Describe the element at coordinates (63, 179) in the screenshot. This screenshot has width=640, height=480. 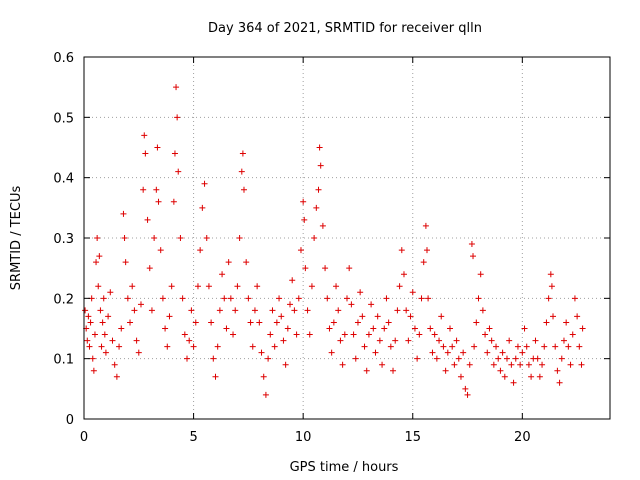
I see `y-tick-label: 0.4` at that location.